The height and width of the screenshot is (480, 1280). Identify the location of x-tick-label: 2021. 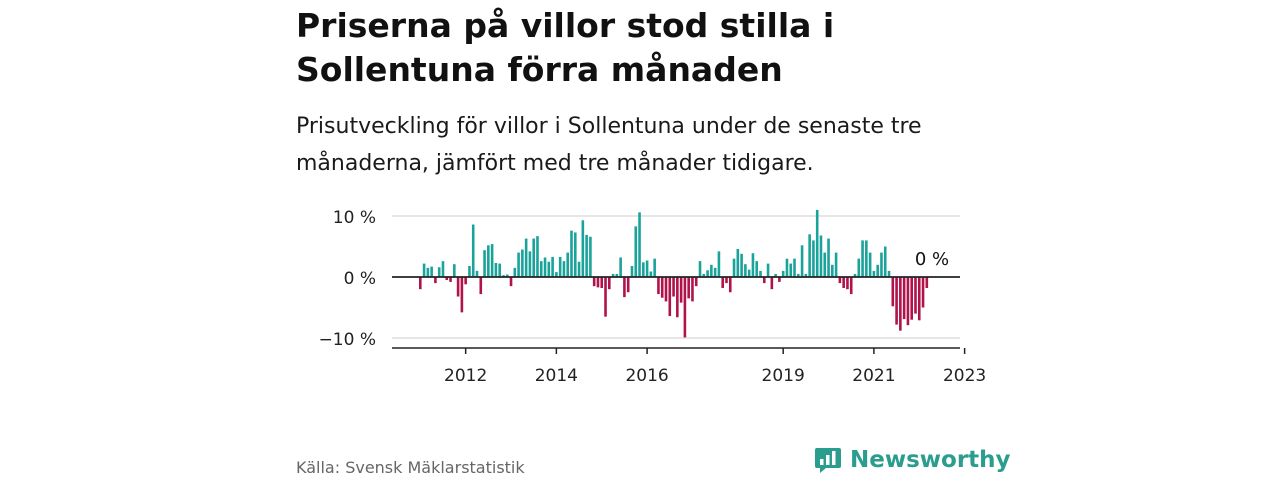
(873, 376).